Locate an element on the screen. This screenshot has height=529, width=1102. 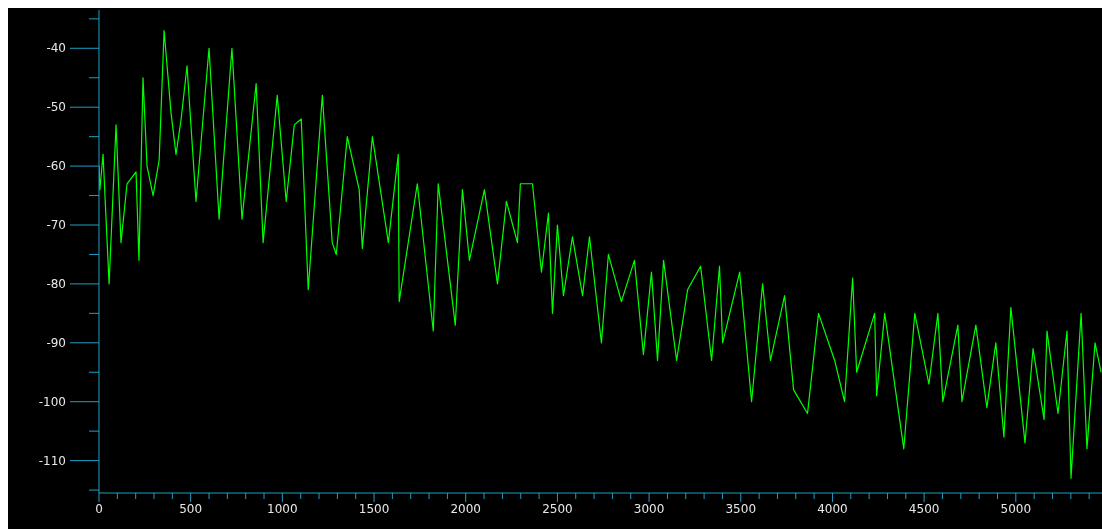
x-tick-label: 1000 is located at coordinates (282, 509).